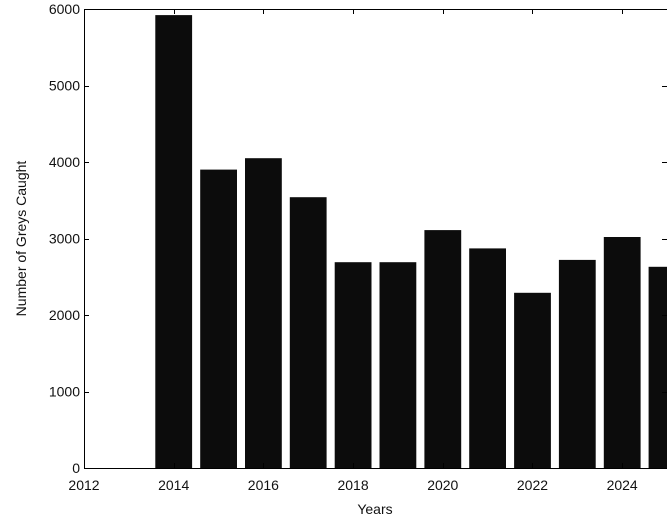 Image resolution: width=667 pixels, height=517 pixels. What do you see at coordinates (622, 485) in the screenshot?
I see `x-tick-label-2024: 2024` at bounding box center [622, 485].